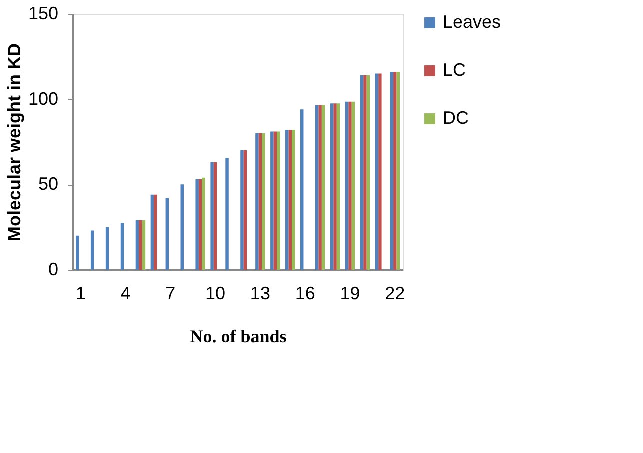 Image resolution: width=643 pixels, height=453 pixels. I want to click on x-tick-label: 16, so click(305, 294).